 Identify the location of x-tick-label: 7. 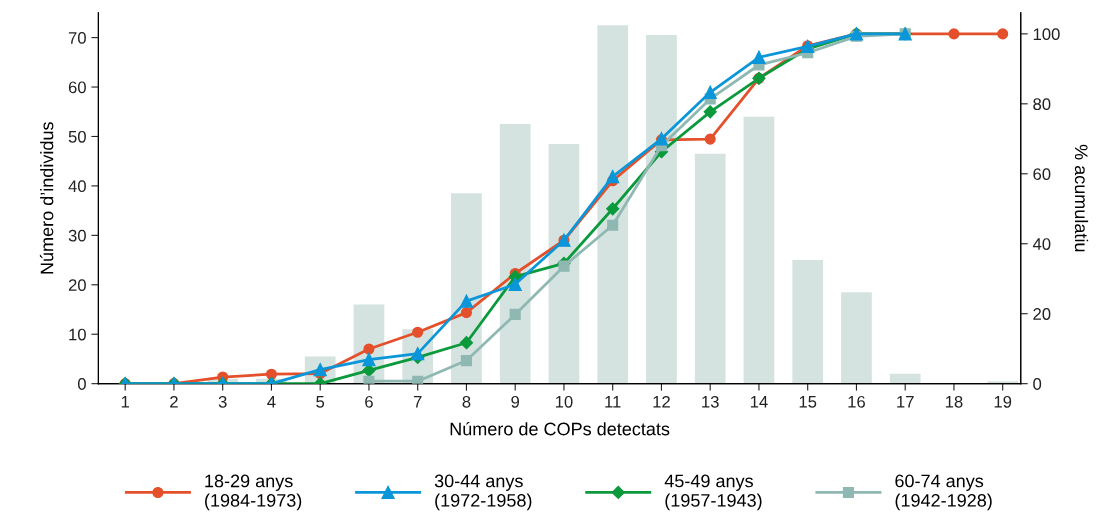
(417, 402).